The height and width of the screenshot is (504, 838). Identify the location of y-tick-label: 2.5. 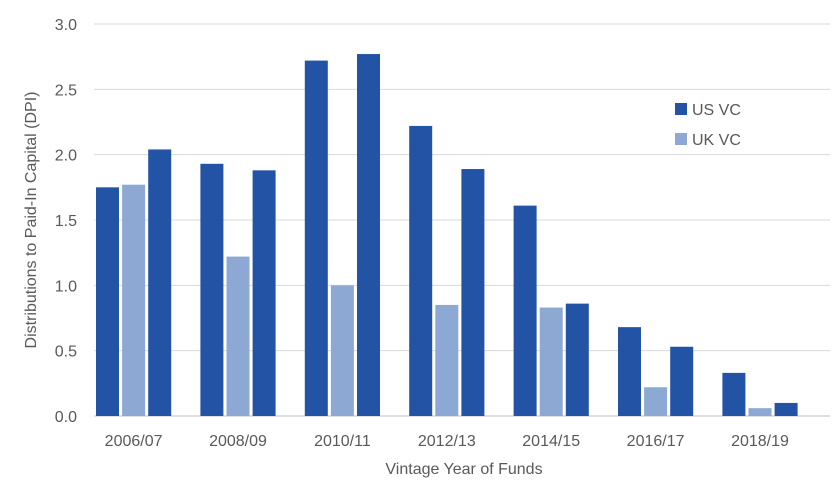
(66, 90).